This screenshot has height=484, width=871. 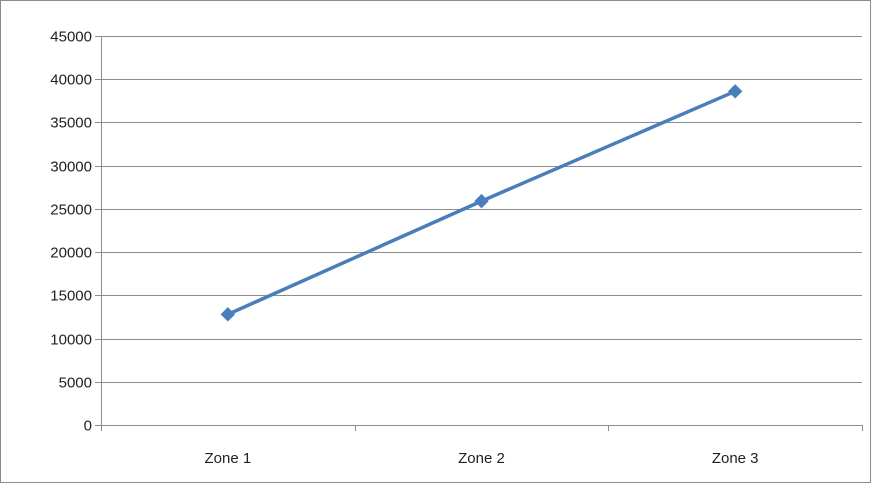 I want to click on y-tick-label: 15000, so click(x=71, y=296).